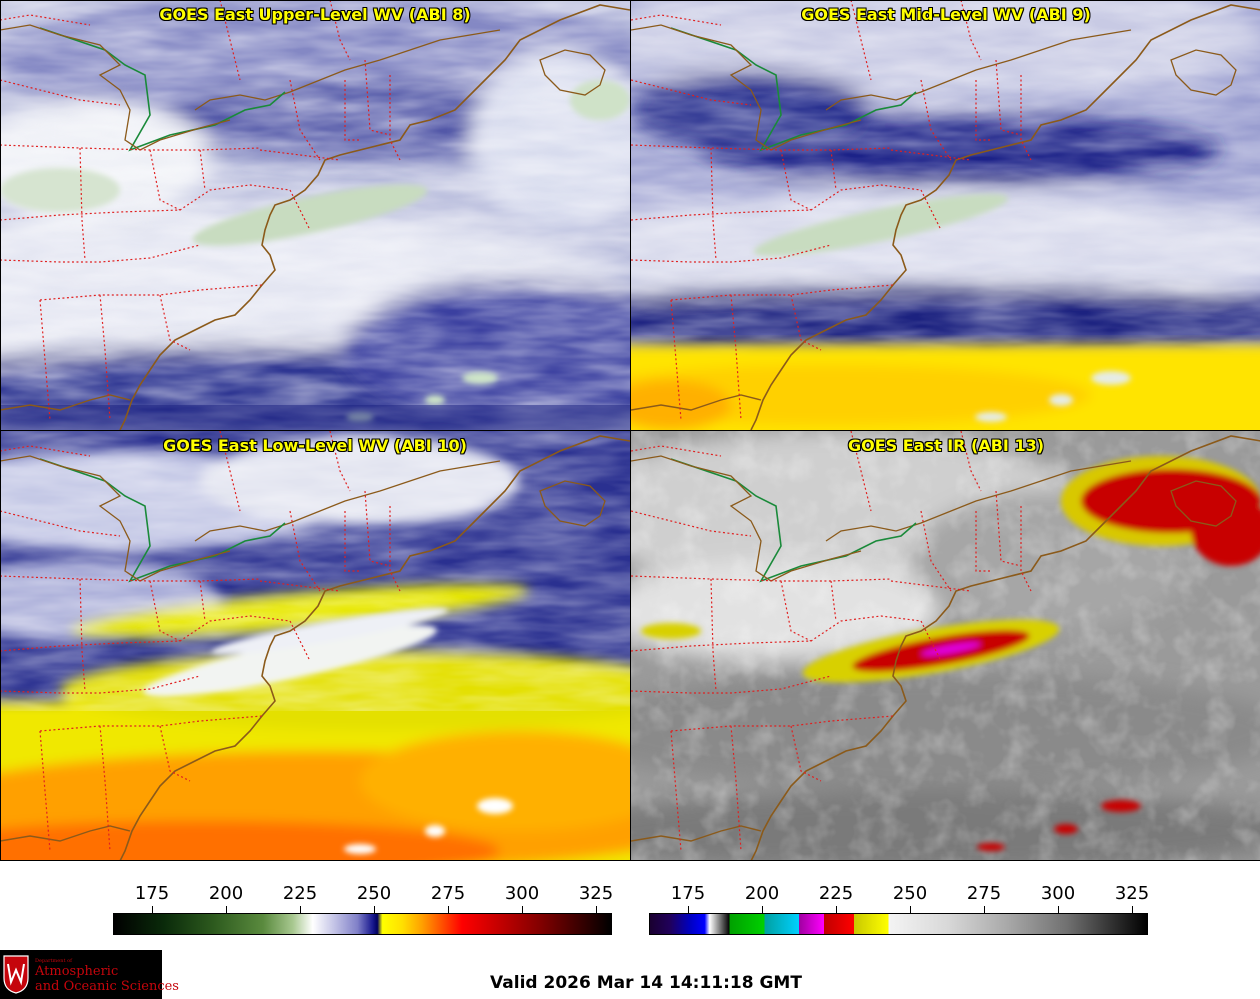 The image size is (1260, 999). Describe the element at coordinates (946, 445) in the screenshot. I see `panel-title: GOES East IR (ABI 13)` at that location.